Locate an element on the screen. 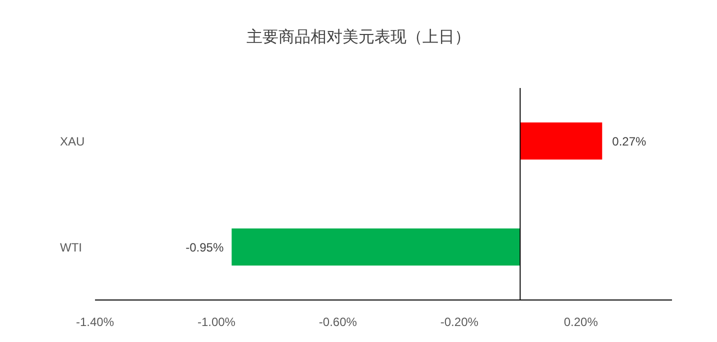 This screenshot has width=717, height=342. chart-title: 主要商品相对美元表现（上日） is located at coordinates (358, 37).